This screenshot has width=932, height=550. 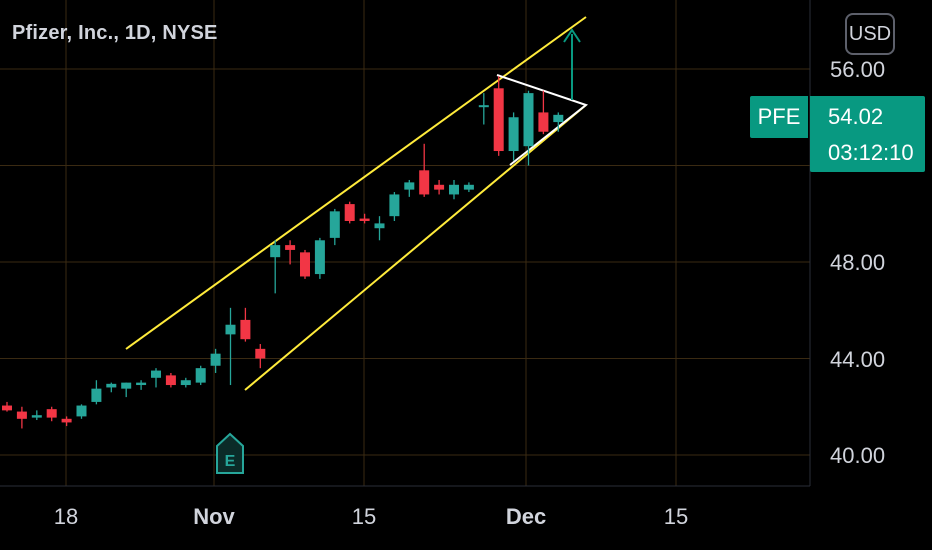 What do you see at coordinates (230, 461) in the screenshot?
I see `earnings-letter: E` at bounding box center [230, 461].